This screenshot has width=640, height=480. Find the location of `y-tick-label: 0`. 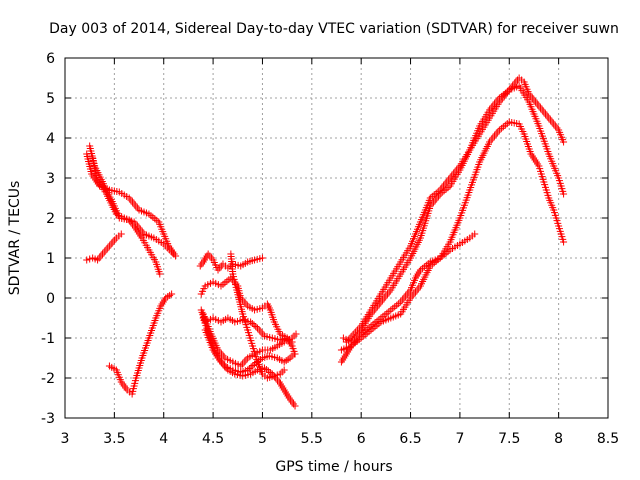

y-tick-label: 0 is located at coordinates (50, 299).